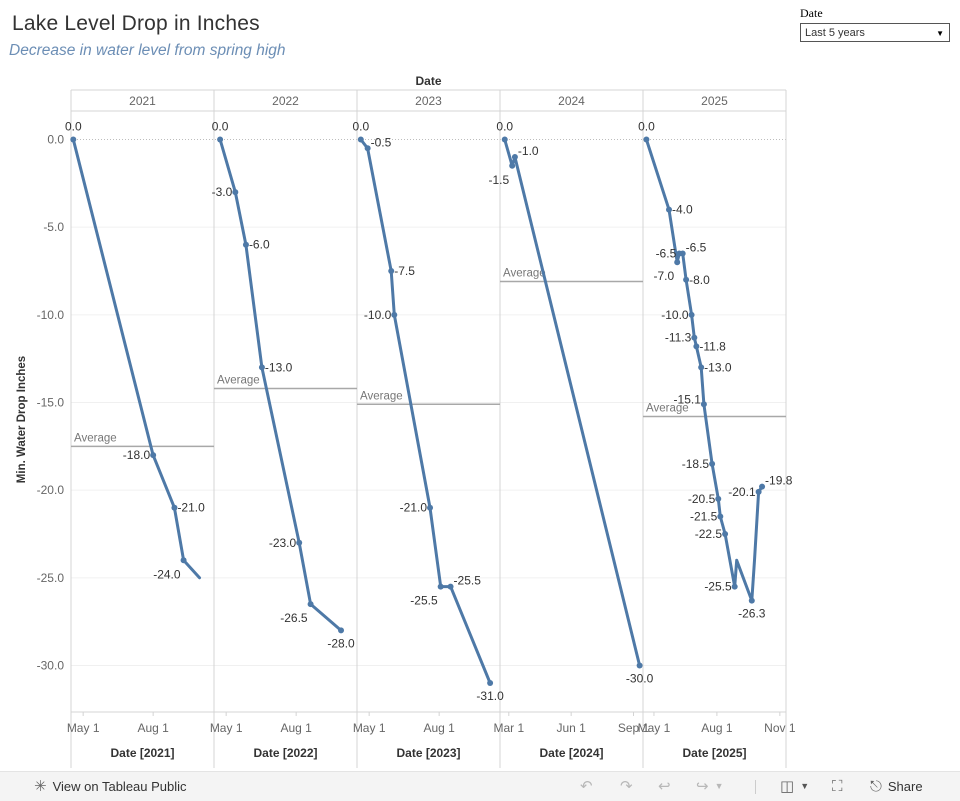  Describe the element at coordinates (940, 33) in the screenshot. I see `dropdown-arrow-icon: ▼` at that location.